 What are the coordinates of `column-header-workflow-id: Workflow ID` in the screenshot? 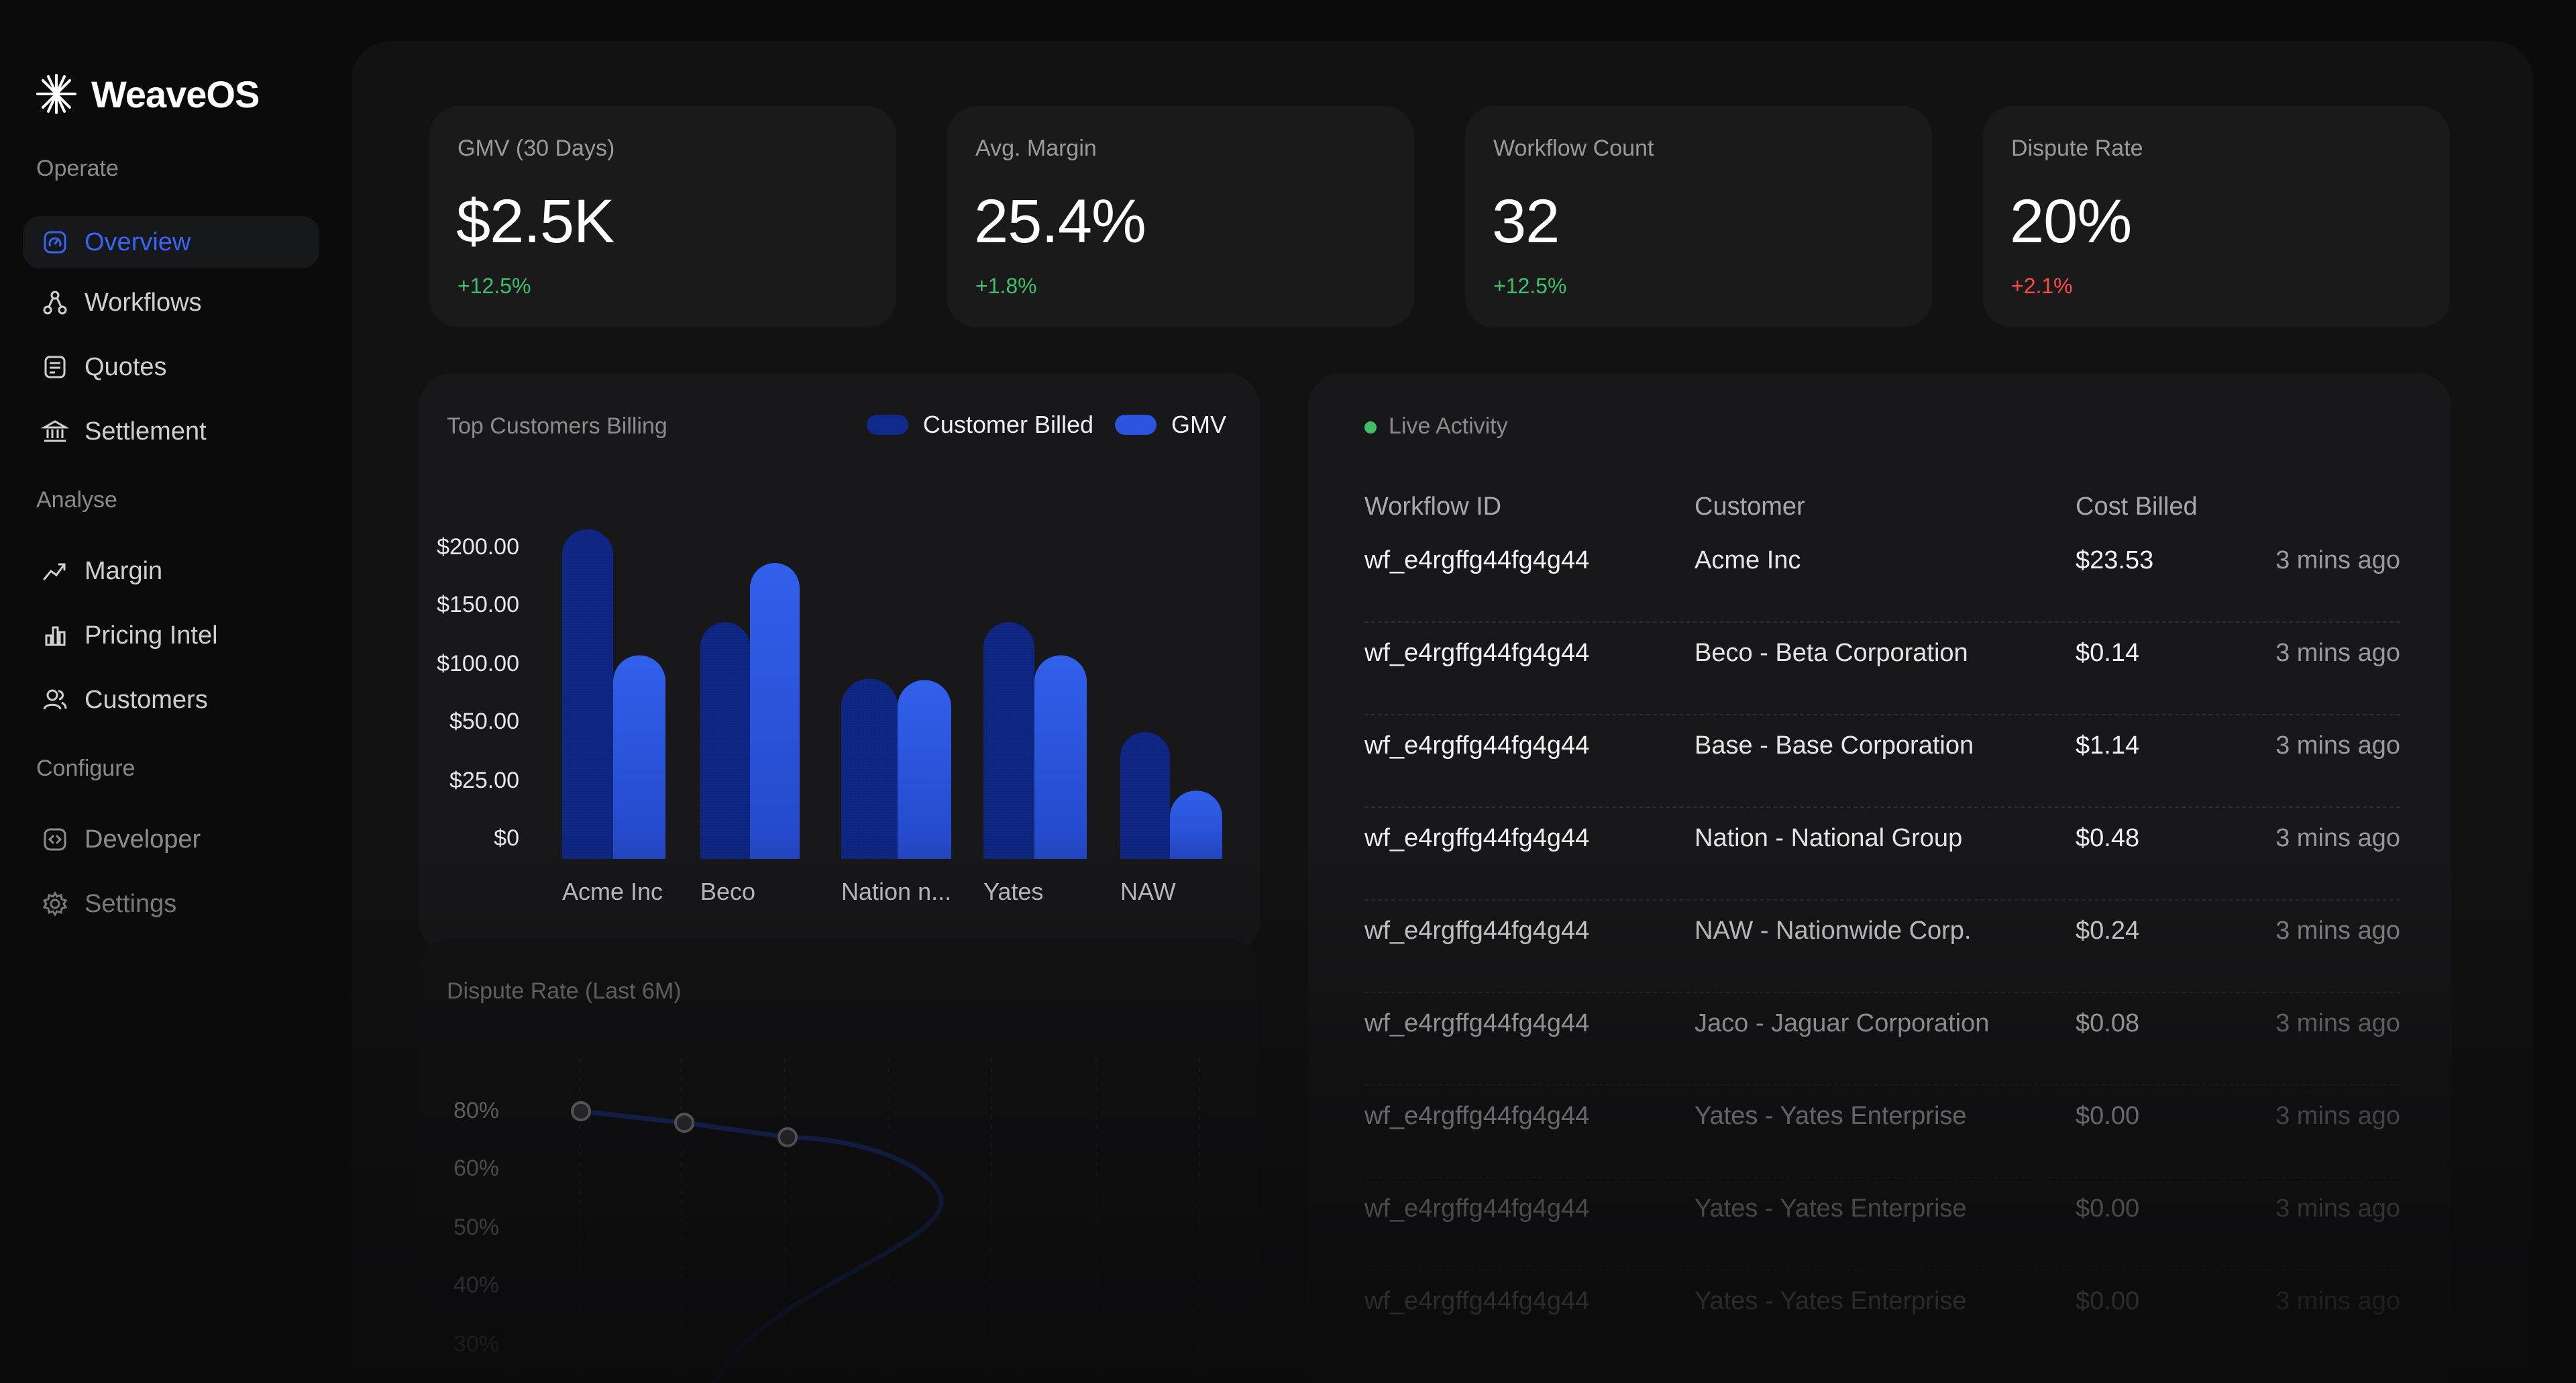 It's located at (1433, 507).